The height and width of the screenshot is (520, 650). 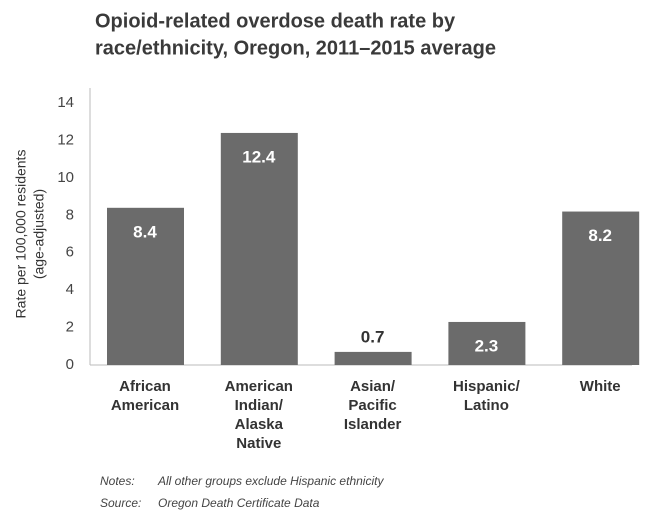 What do you see at coordinates (600, 386) in the screenshot?
I see `x-tick-label: White` at bounding box center [600, 386].